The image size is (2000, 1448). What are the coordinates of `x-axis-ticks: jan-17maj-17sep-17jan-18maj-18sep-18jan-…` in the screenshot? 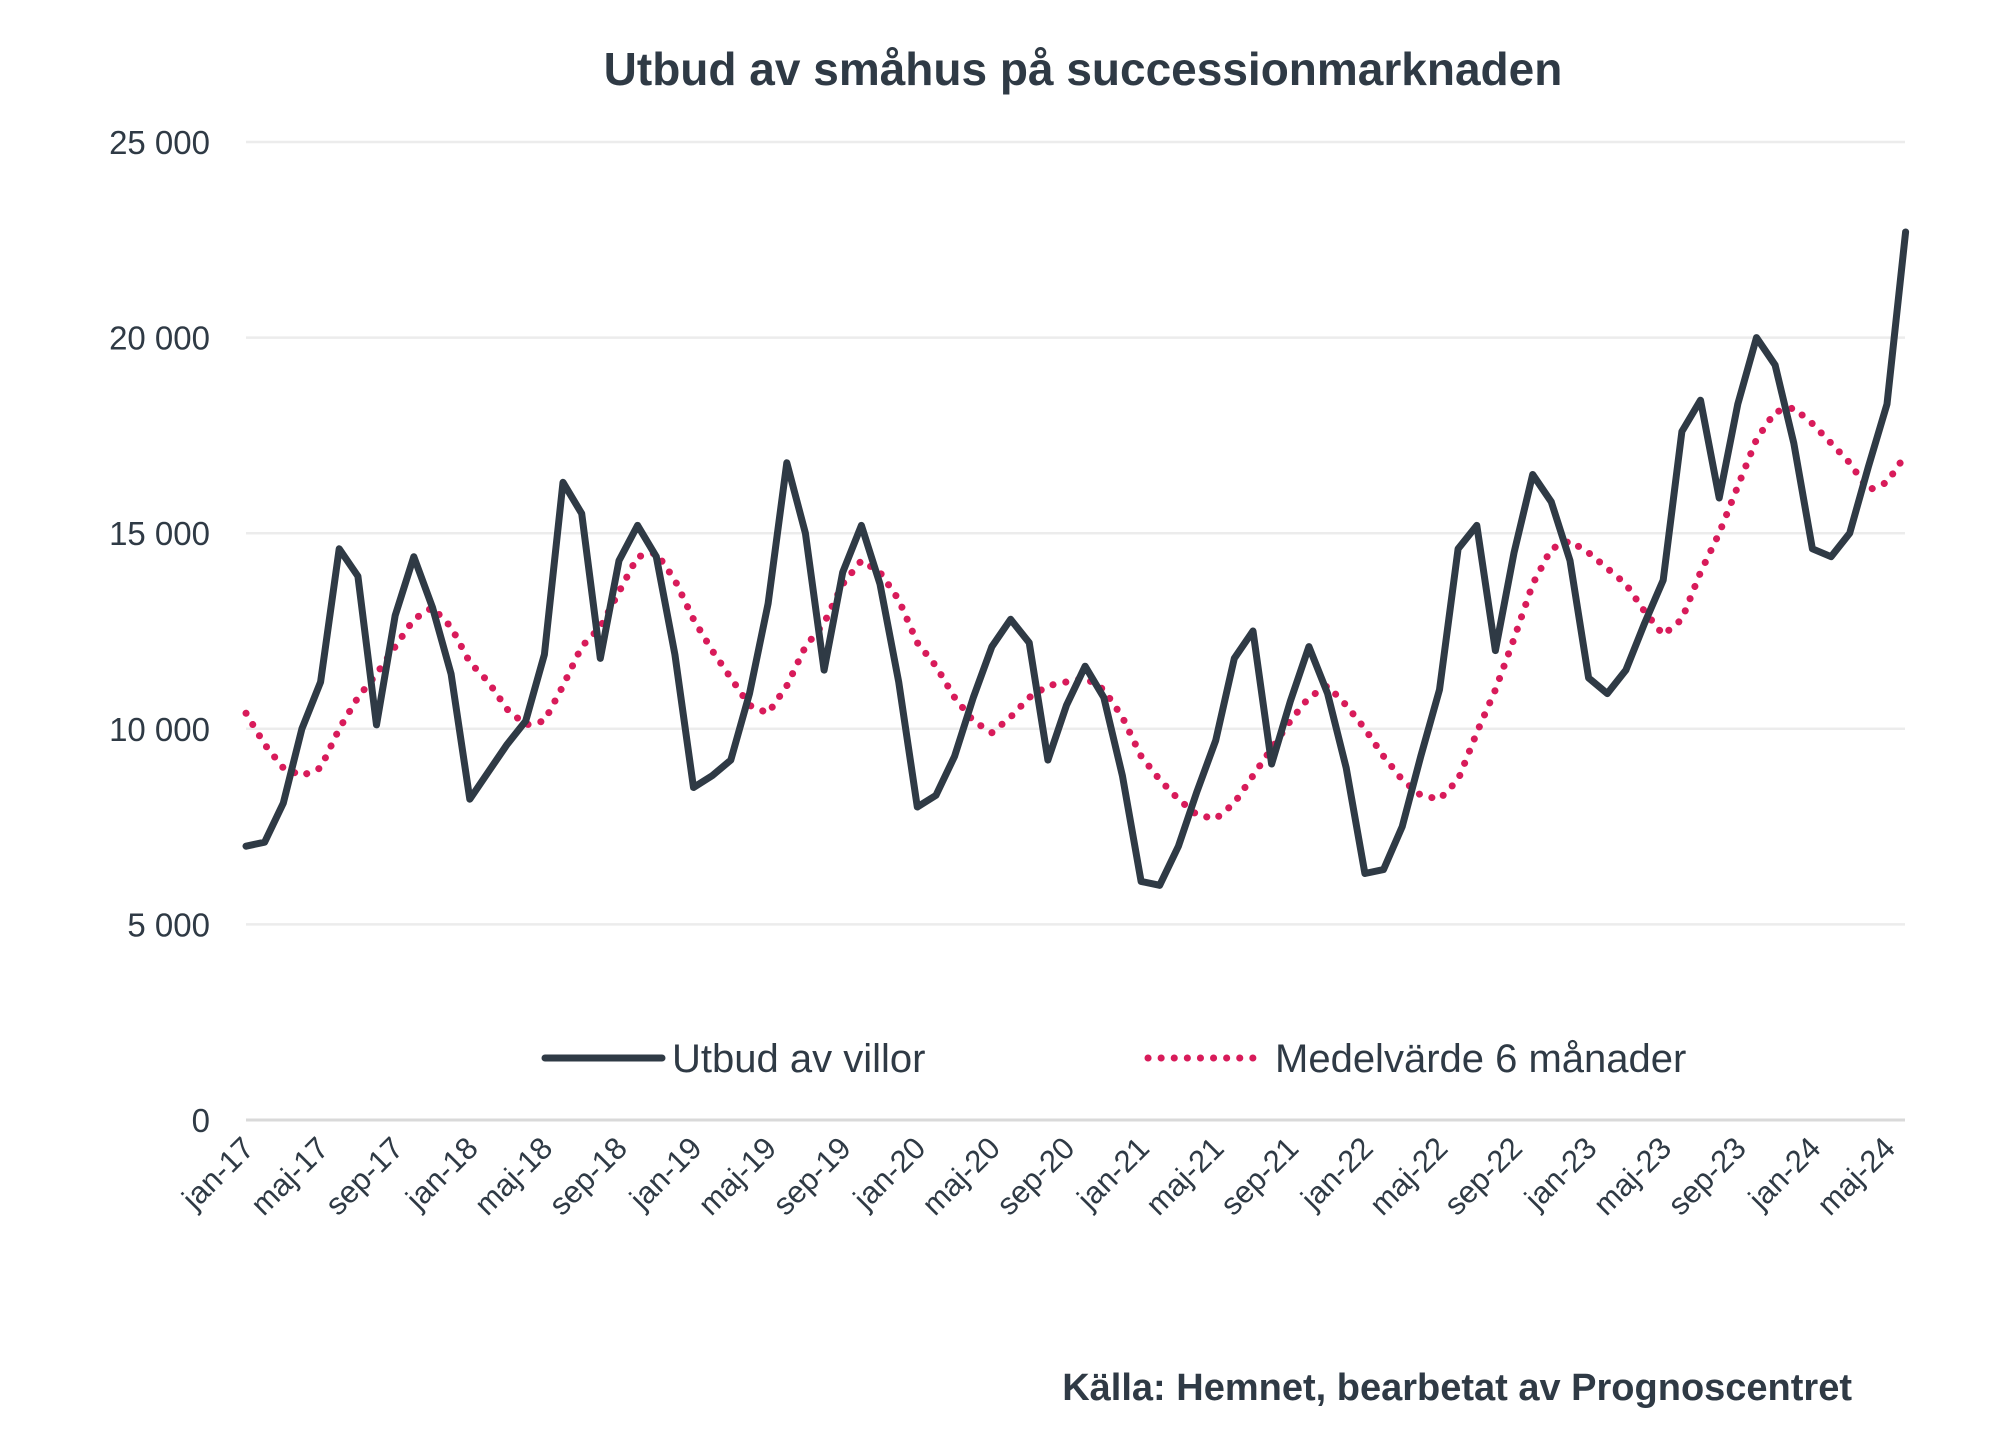 It's located at (1038, 1176).